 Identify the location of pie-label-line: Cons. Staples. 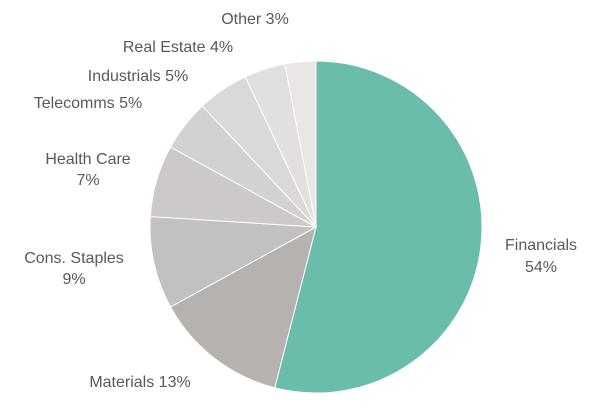
(74, 258).